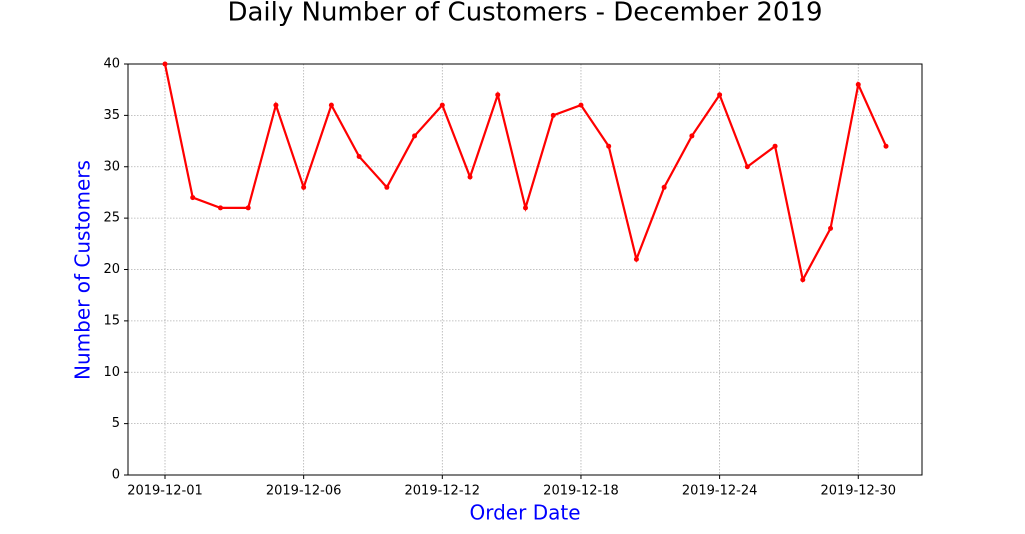 This screenshot has width=1025, height=534. What do you see at coordinates (111, 372) in the screenshot?
I see `y-tick-label: 10` at bounding box center [111, 372].